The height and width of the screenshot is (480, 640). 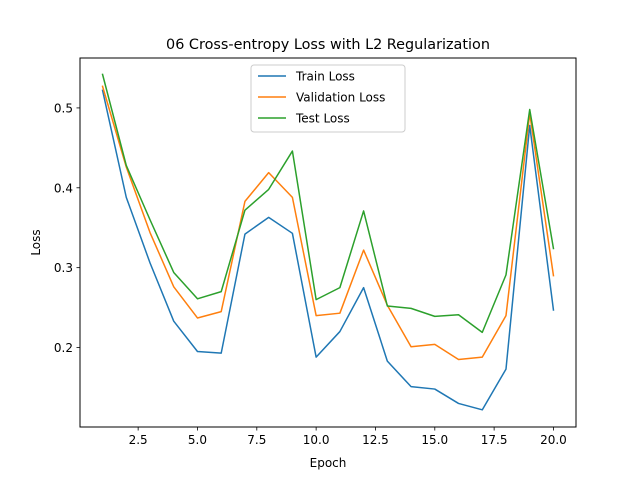 What do you see at coordinates (340, 98) in the screenshot?
I see `legend-label-1: Validation Loss` at bounding box center [340, 98].